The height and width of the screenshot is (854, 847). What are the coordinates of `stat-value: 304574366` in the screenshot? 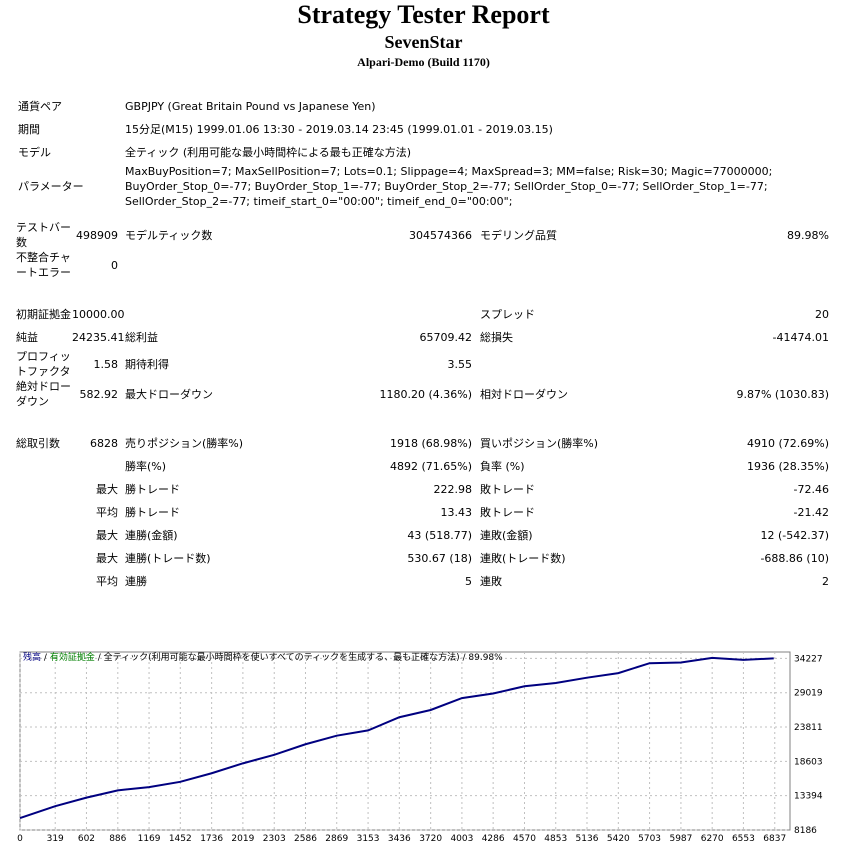 It's located at (440, 235).